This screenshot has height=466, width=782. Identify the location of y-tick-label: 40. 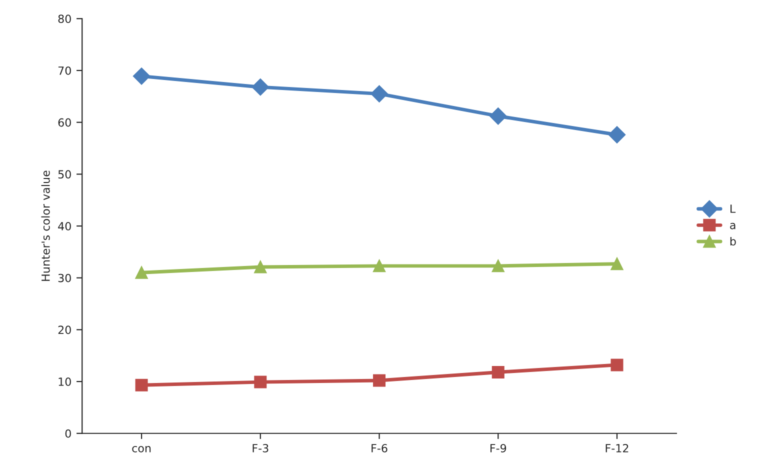
(64, 226).